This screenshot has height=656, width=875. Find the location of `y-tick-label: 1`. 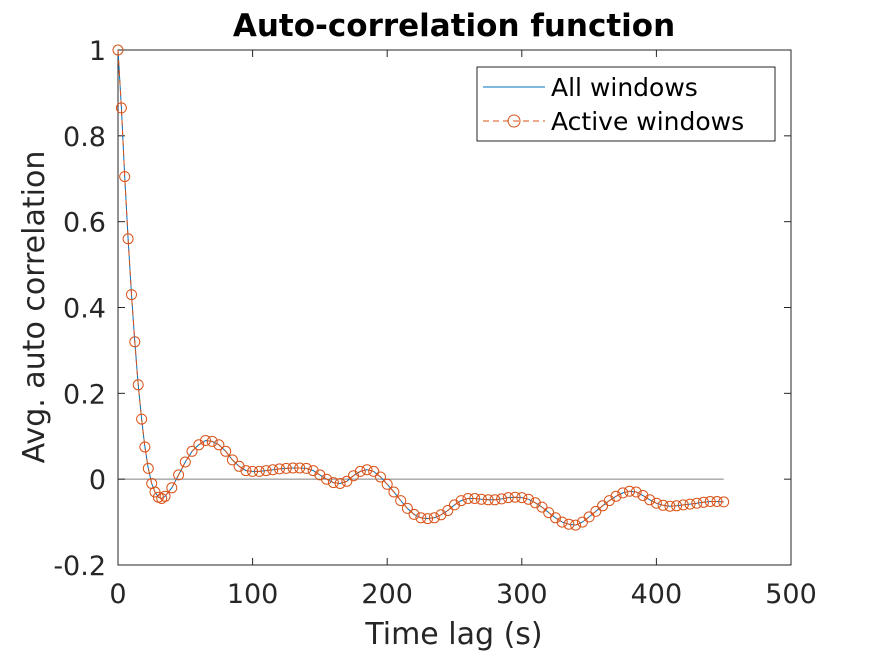

y-tick-label: 1 is located at coordinates (97, 51).